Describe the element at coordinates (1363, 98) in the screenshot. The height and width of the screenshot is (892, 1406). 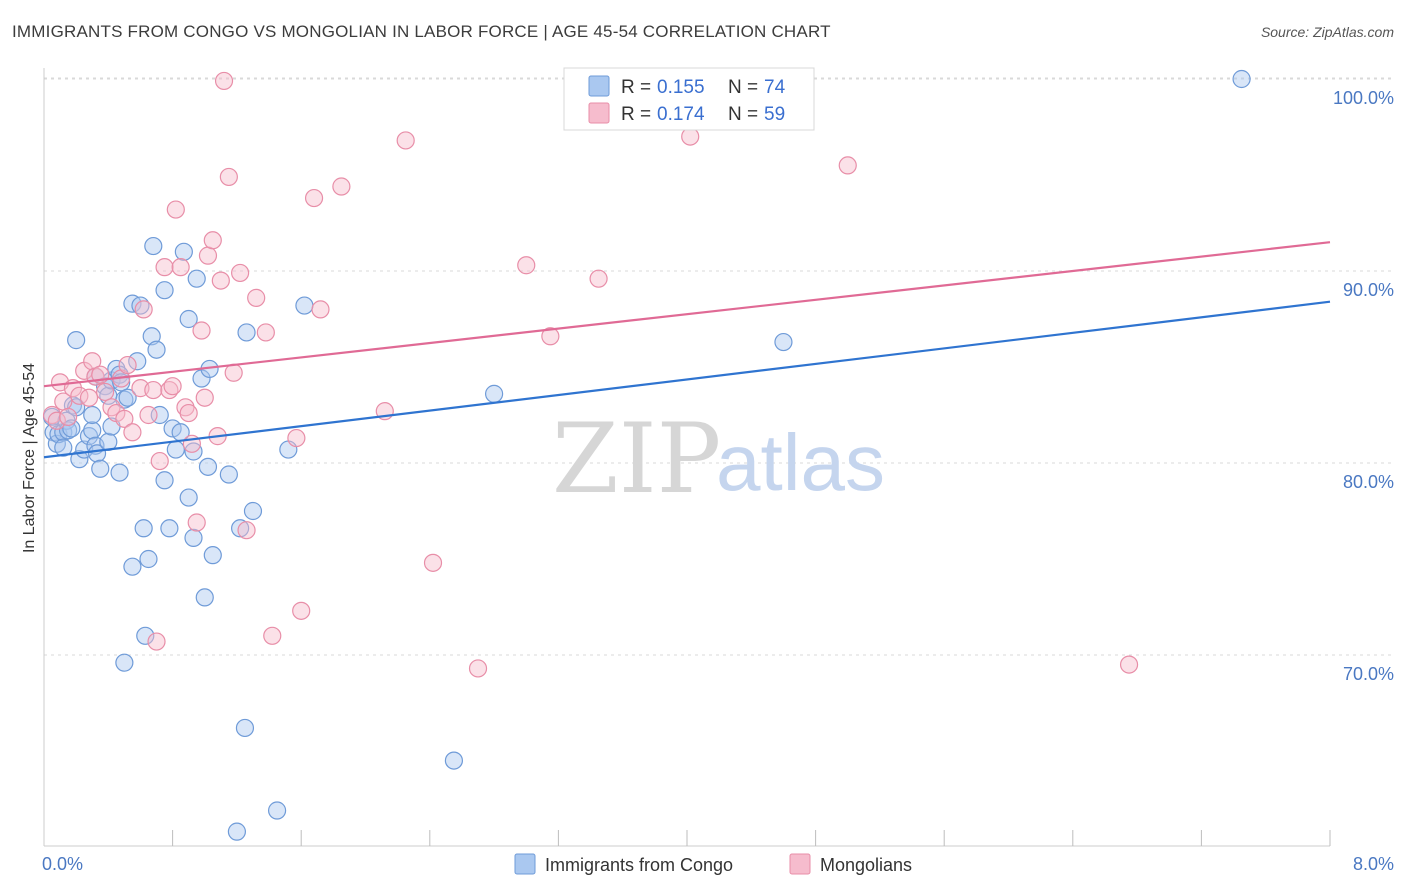
I see `y-tick-label-3: 100.0%` at that location.